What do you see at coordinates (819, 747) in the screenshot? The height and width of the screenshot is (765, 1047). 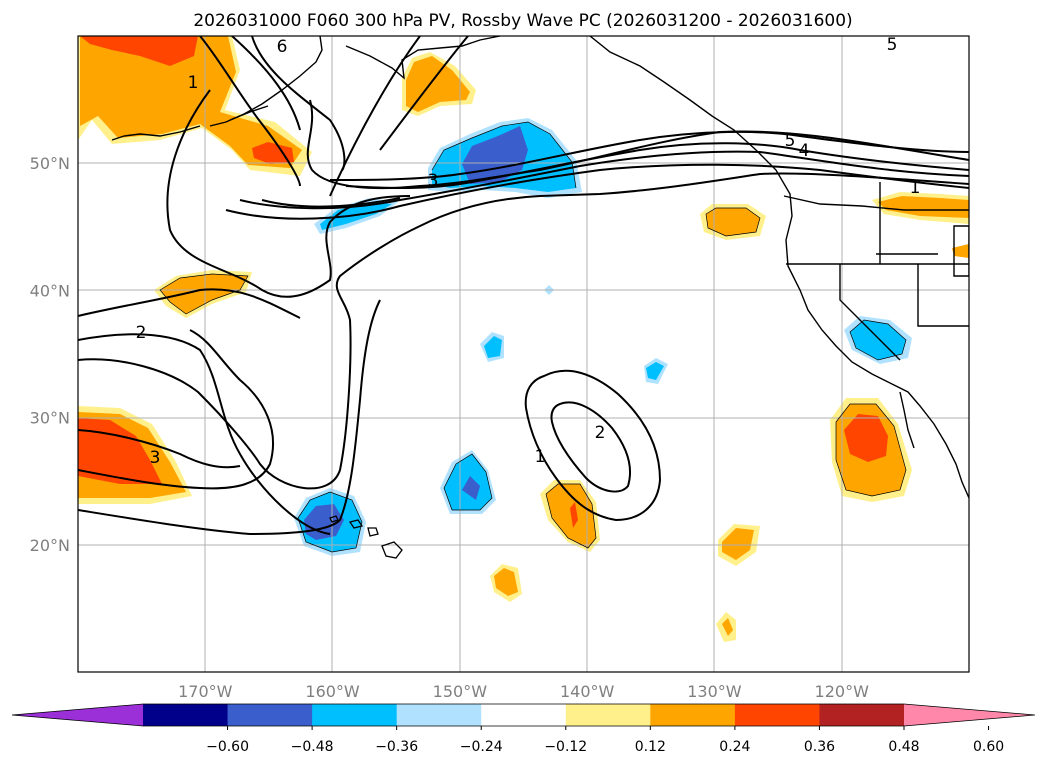 I see `colorbar-tick-label: 0.36` at bounding box center [819, 747].